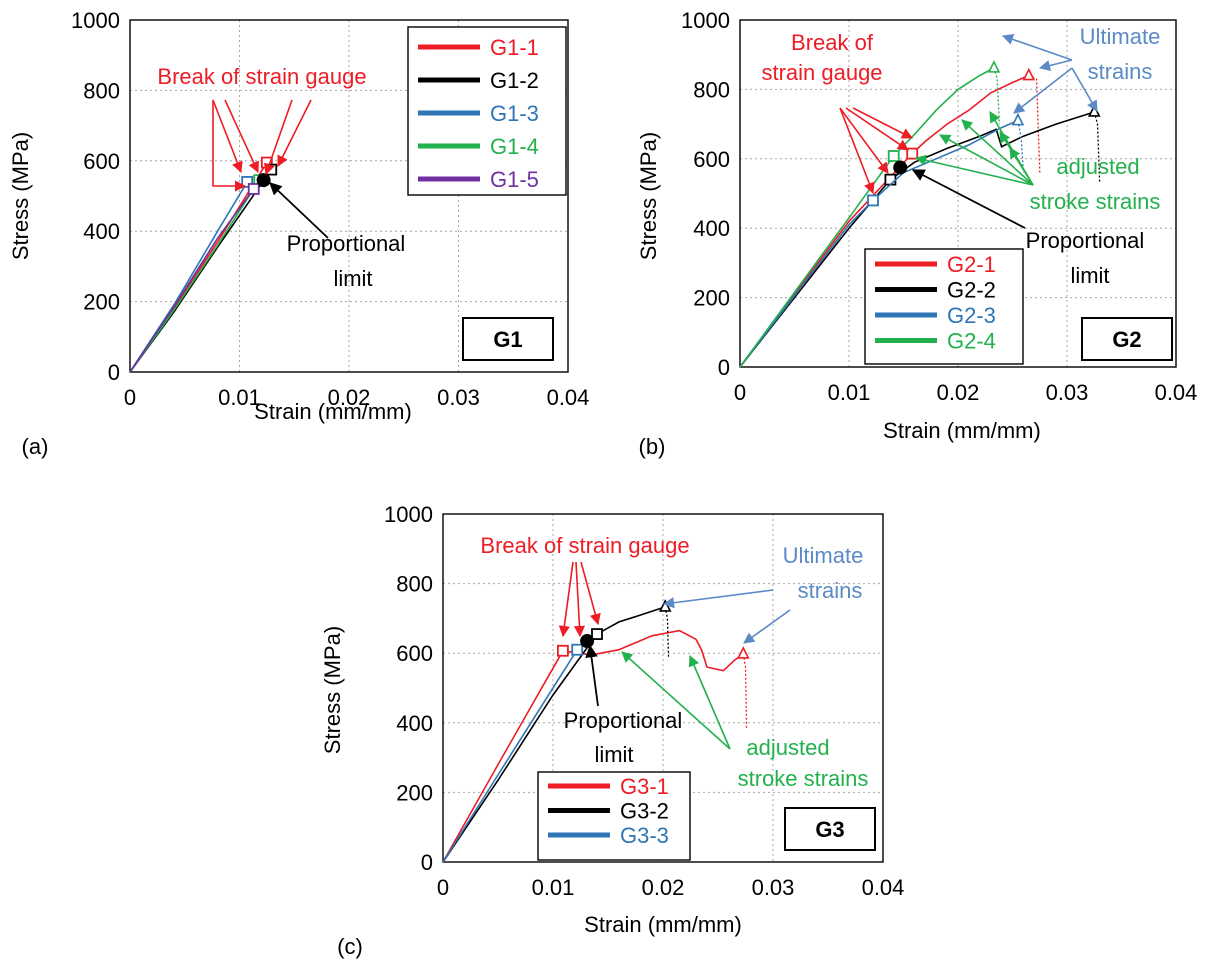 This screenshot has width=1217, height=968. I want to click on panel-a-y-tick-label: 0, so click(114, 372).